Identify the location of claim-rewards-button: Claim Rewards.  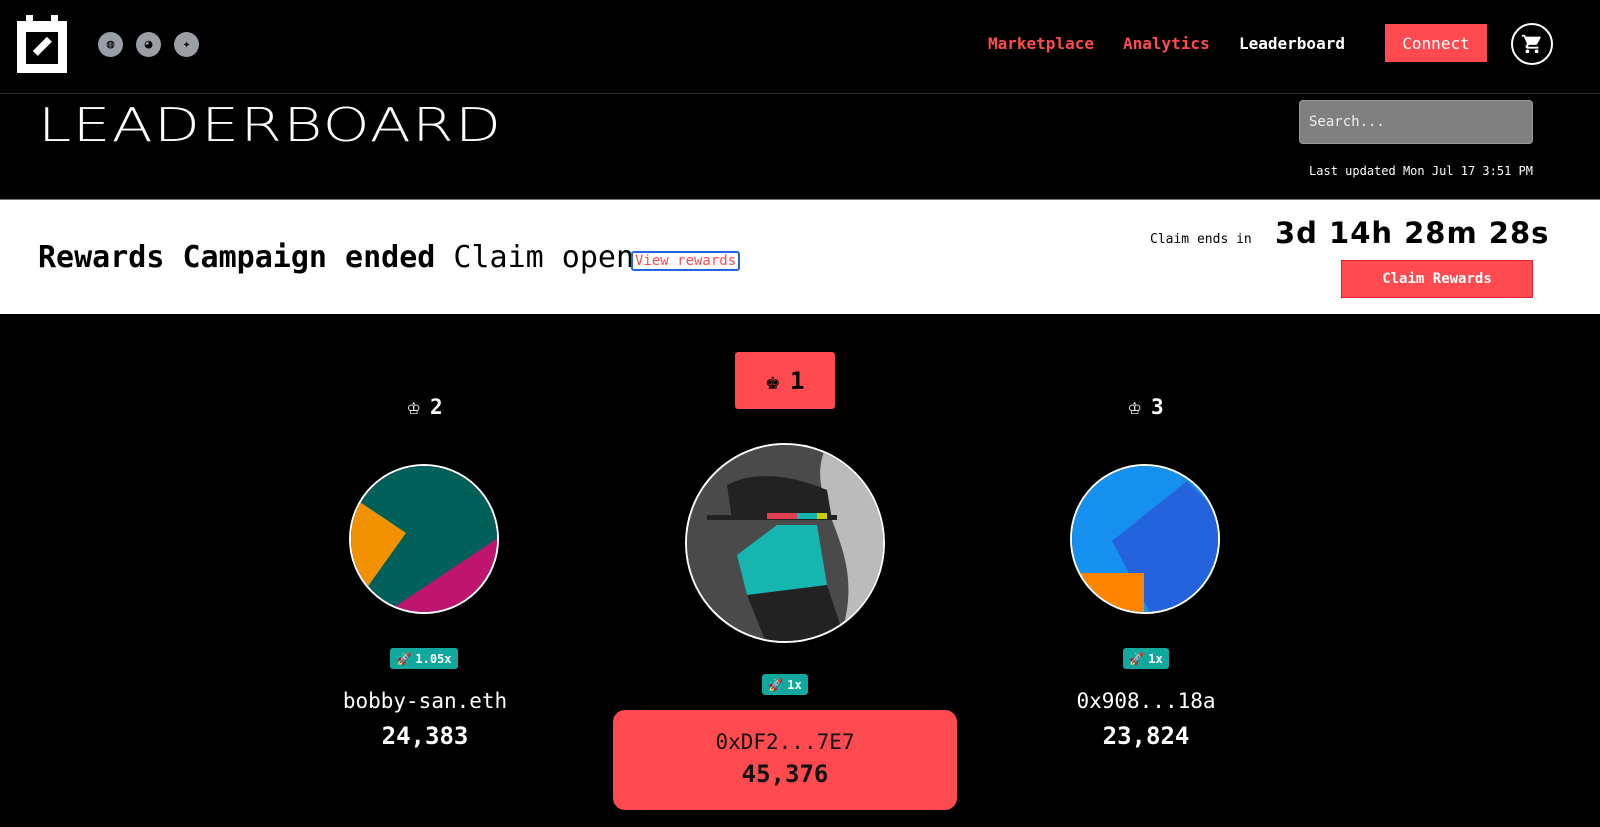
(1437, 279).